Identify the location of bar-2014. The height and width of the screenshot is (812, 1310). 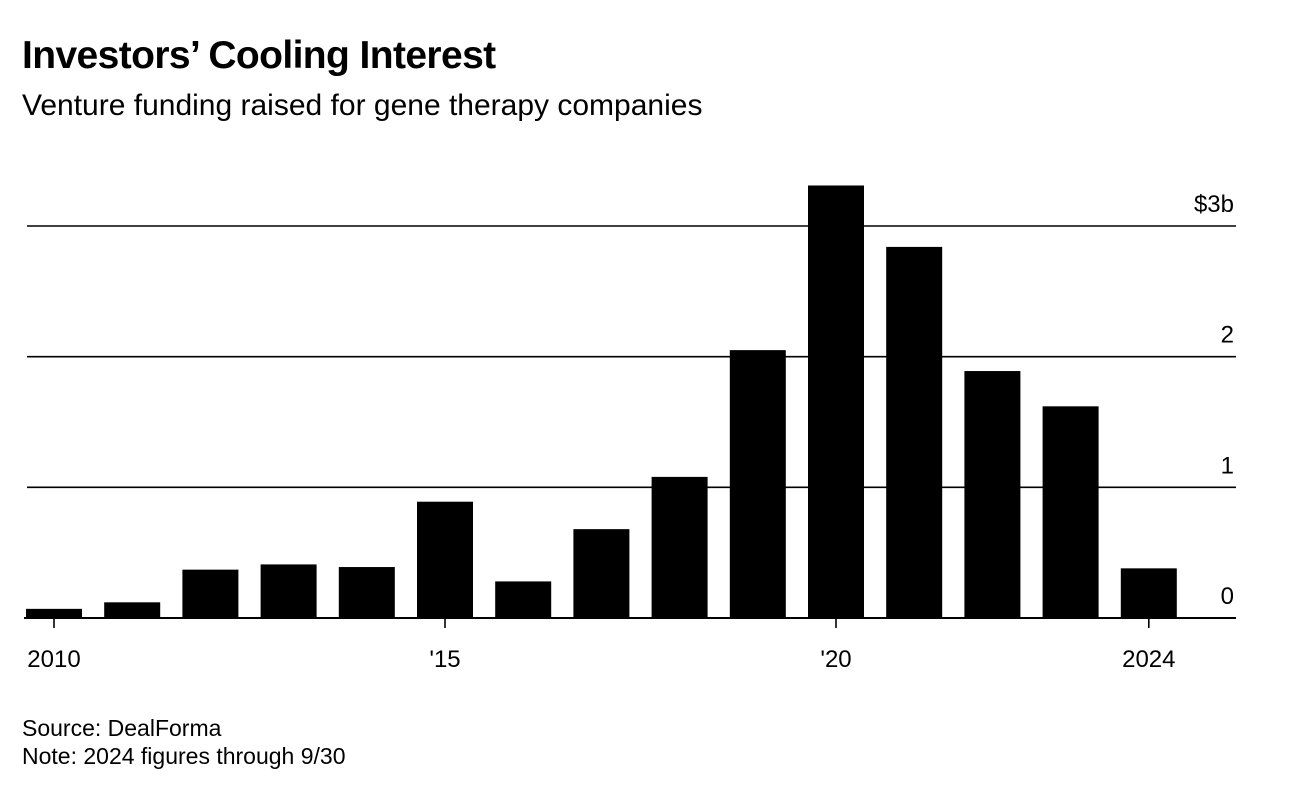
(366, 592).